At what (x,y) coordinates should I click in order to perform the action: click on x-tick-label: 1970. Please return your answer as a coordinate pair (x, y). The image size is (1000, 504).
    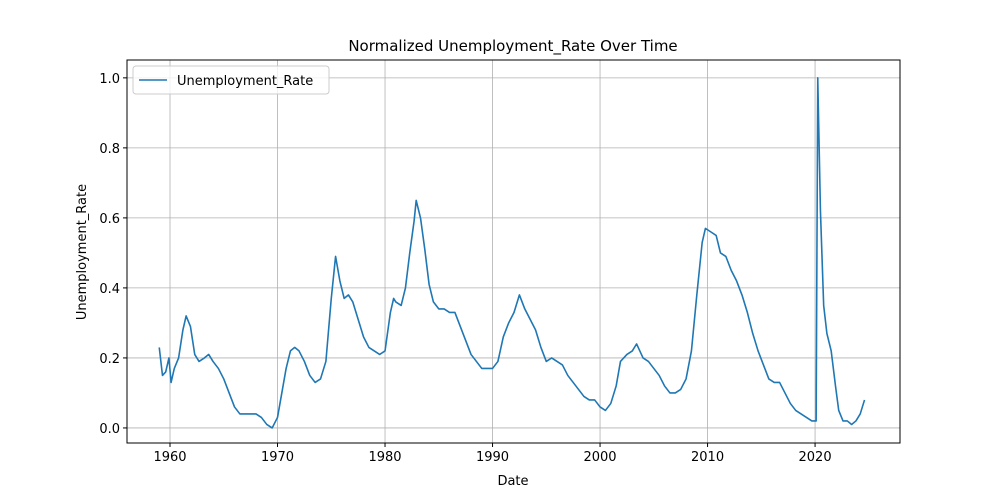
    Looking at the image, I should click on (277, 457).